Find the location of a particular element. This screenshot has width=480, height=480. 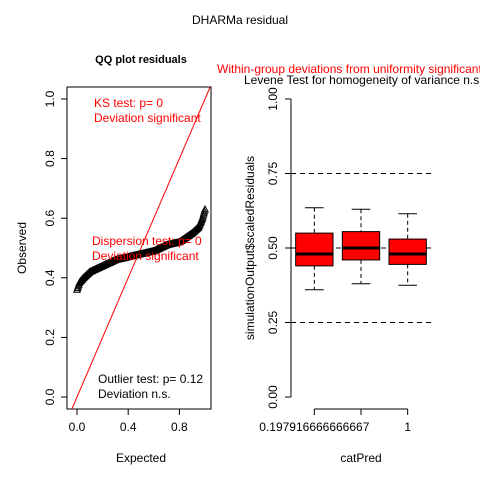

figure-title: DHARMa residual is located at coordinates (240, 20).